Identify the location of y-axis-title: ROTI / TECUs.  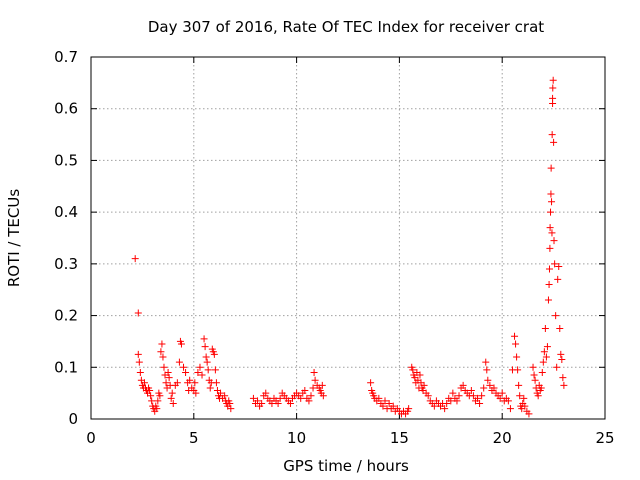
(14, 238).